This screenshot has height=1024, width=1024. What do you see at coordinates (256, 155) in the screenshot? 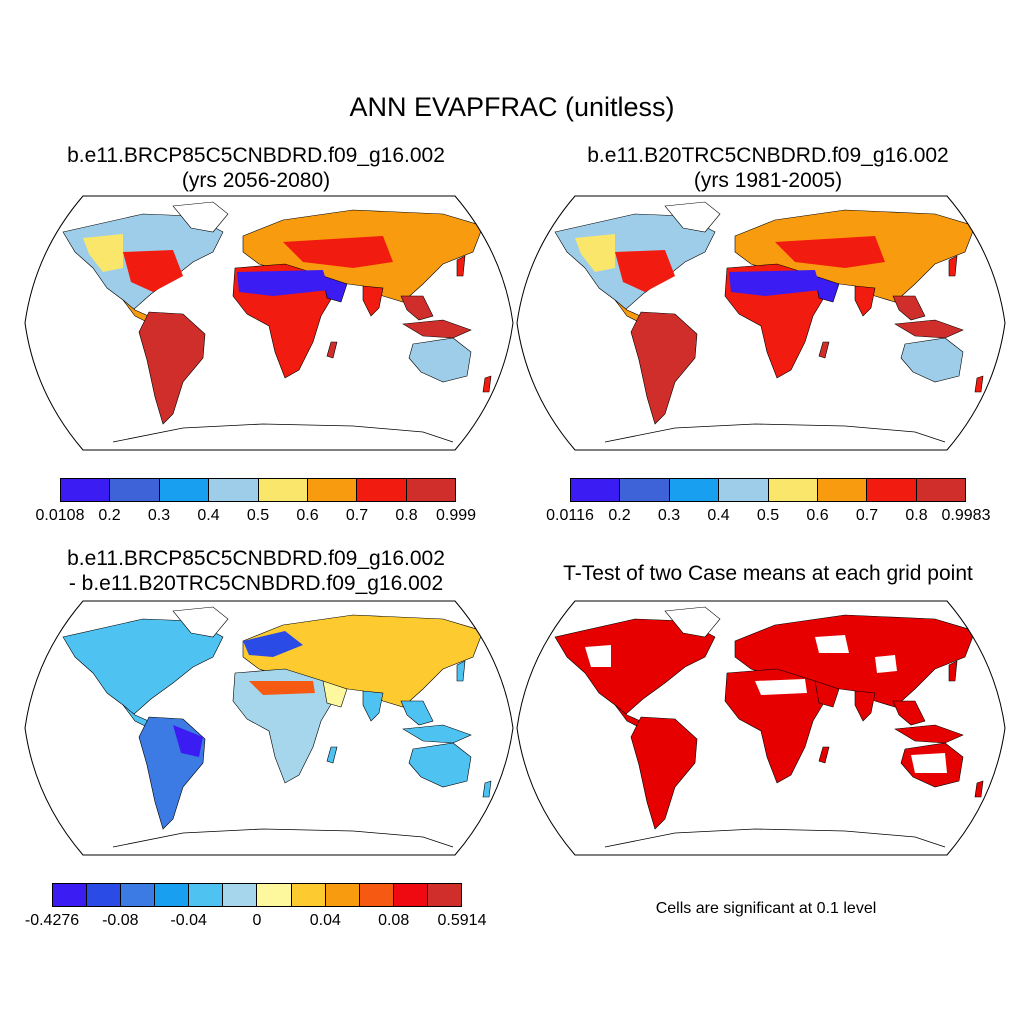
I see `panel1-title-line1: b.e11.BRCP85C5CNBDRD.f09_g16.002` at bounding box center [256, 155].